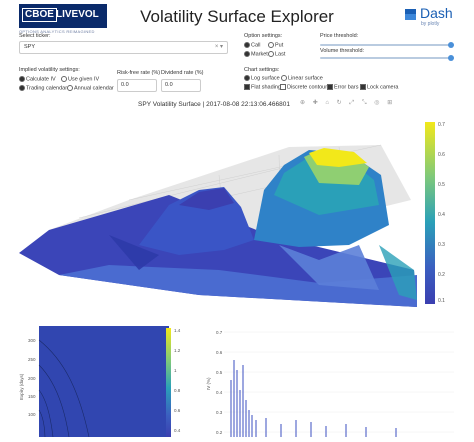 The image size is (474, 442). What do you see at coordinates (441, 245) in the screenshot?
I see `colorbar-tick: 0.3` at bounding box center [441, 245].